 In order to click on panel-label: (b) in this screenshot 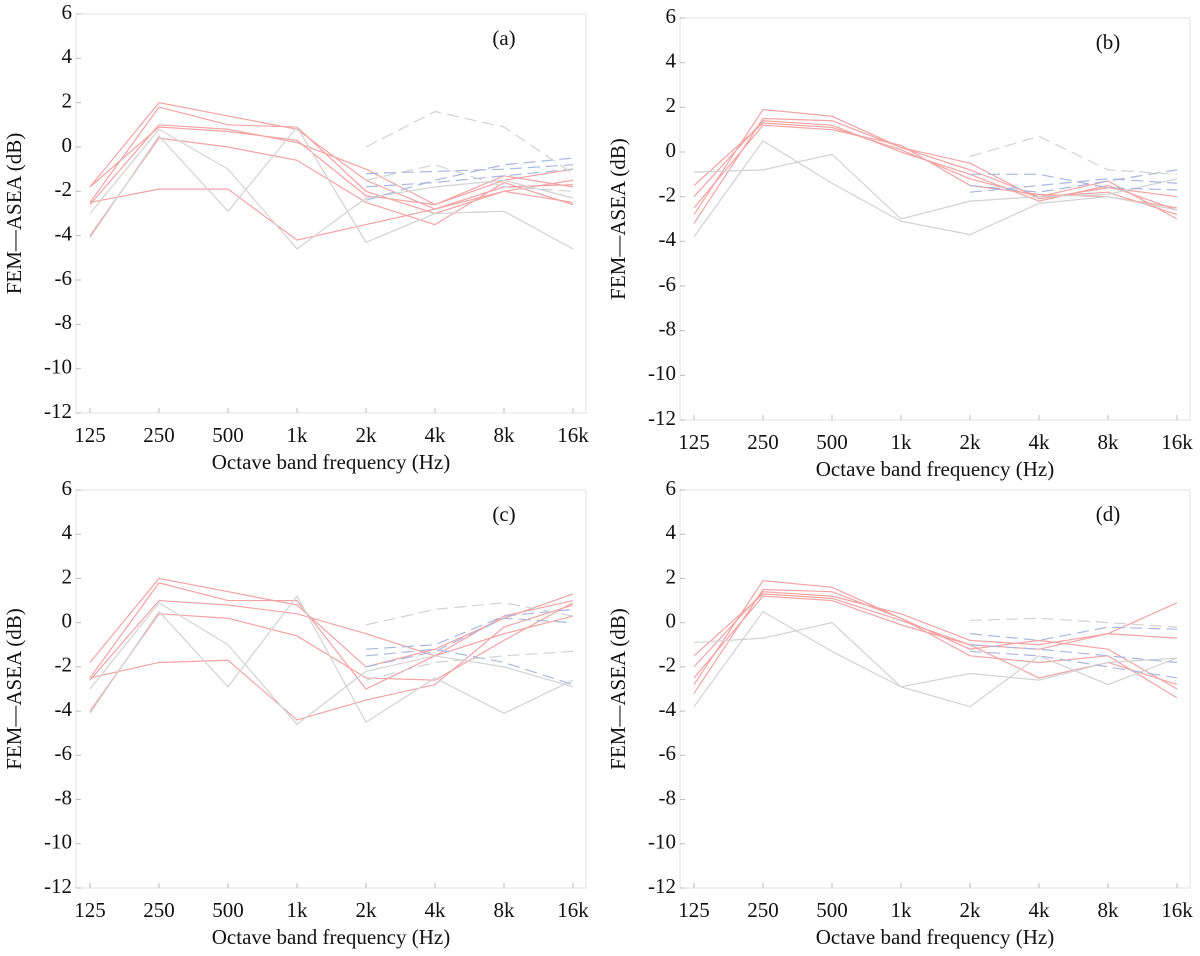, I will do `click(1108, 42)`.